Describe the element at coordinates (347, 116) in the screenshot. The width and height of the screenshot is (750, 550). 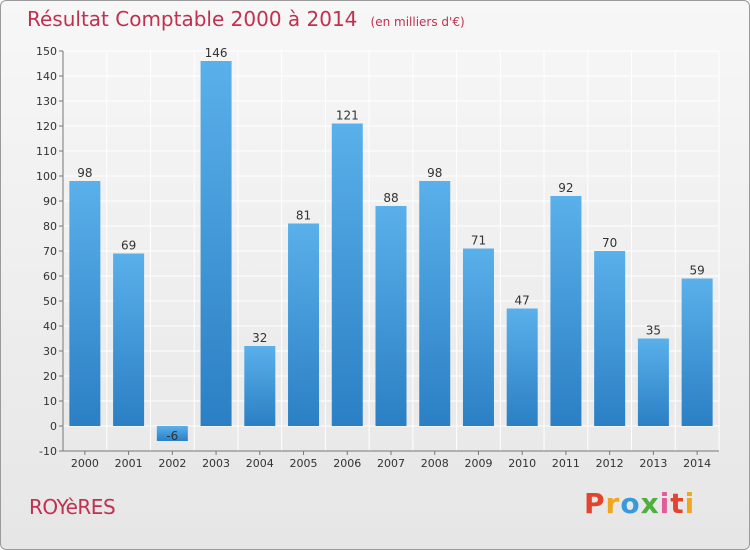
I see `data-label-2006: 121` at that location.